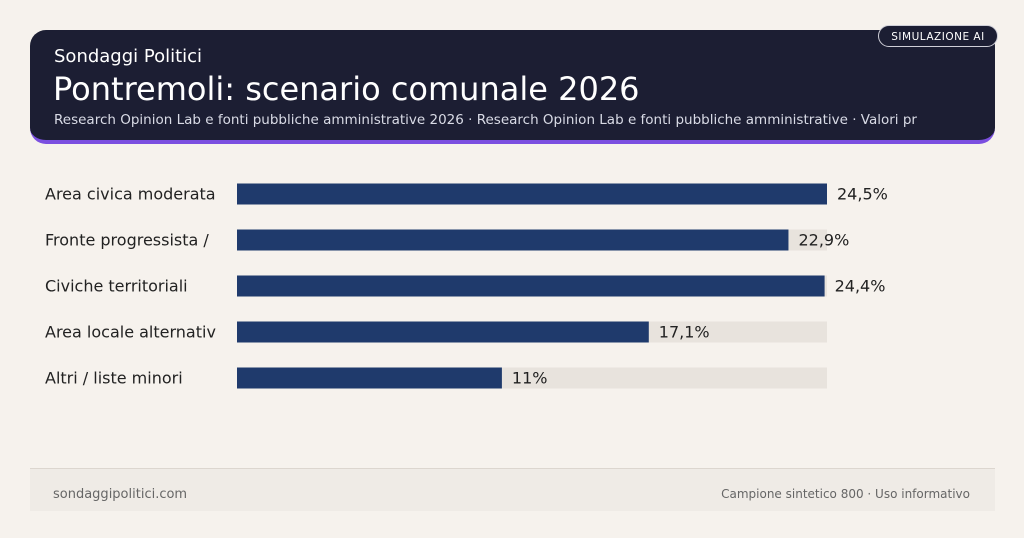 The height and width of the screenshot is (538, 1024). What do you see at coordinates (128, 56) in the screenshot?
I see `kicker: Sondaggi Politici` at bounding box center [128, 56].